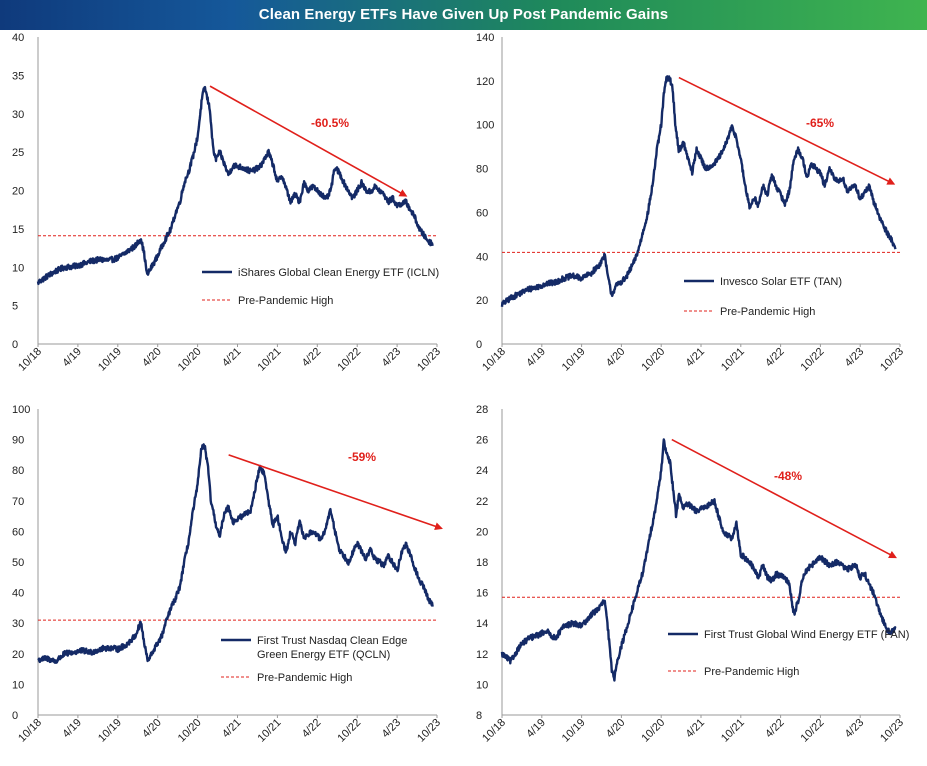  I want to click on decline-percent-label: -59%, so click(362, 457).